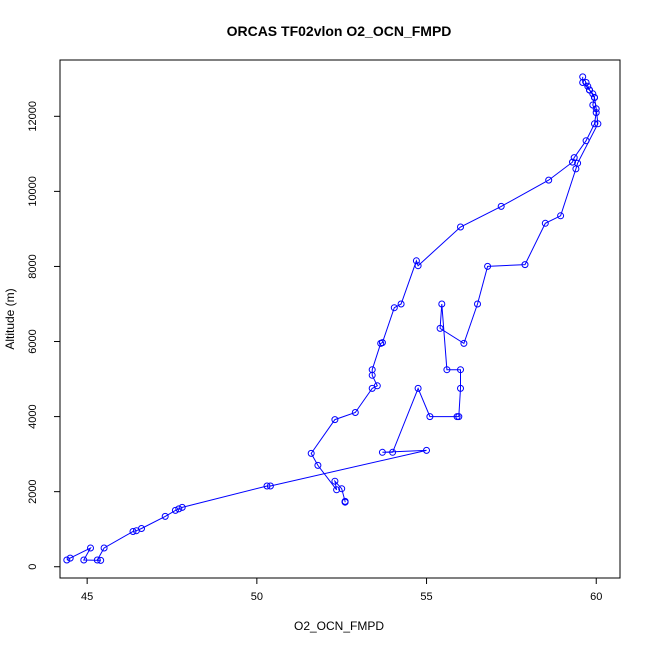 The height and width of the screenshot is (650, 650). What do you see at coordinates (33, 491) in the screenshot?
I see `y-tick-label: 2000` at bounding box center [33, 491].